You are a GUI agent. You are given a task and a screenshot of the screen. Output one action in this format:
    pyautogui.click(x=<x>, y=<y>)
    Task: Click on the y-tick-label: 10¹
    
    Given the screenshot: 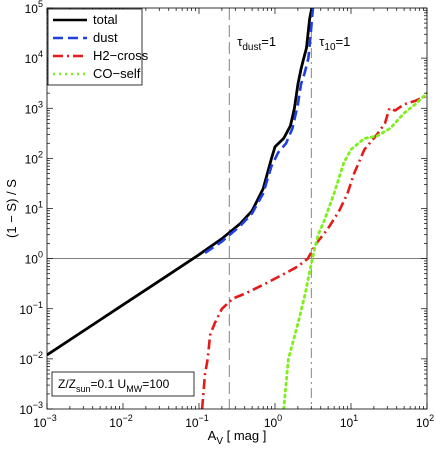 What is the action you would take?
    pyautogui.click(x=34, y=208)
    